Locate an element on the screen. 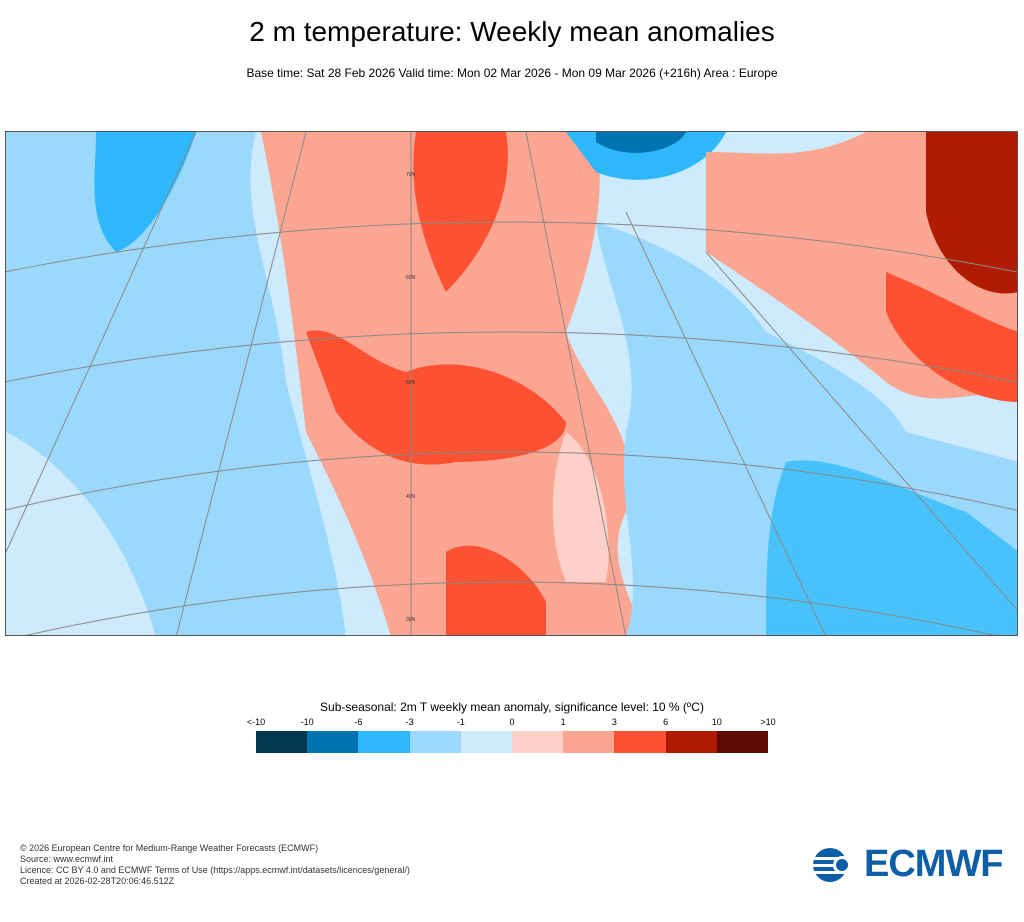 The width and height of the screenshot is (1024, 922). region-france-hot is located at coordinates (436, 397).